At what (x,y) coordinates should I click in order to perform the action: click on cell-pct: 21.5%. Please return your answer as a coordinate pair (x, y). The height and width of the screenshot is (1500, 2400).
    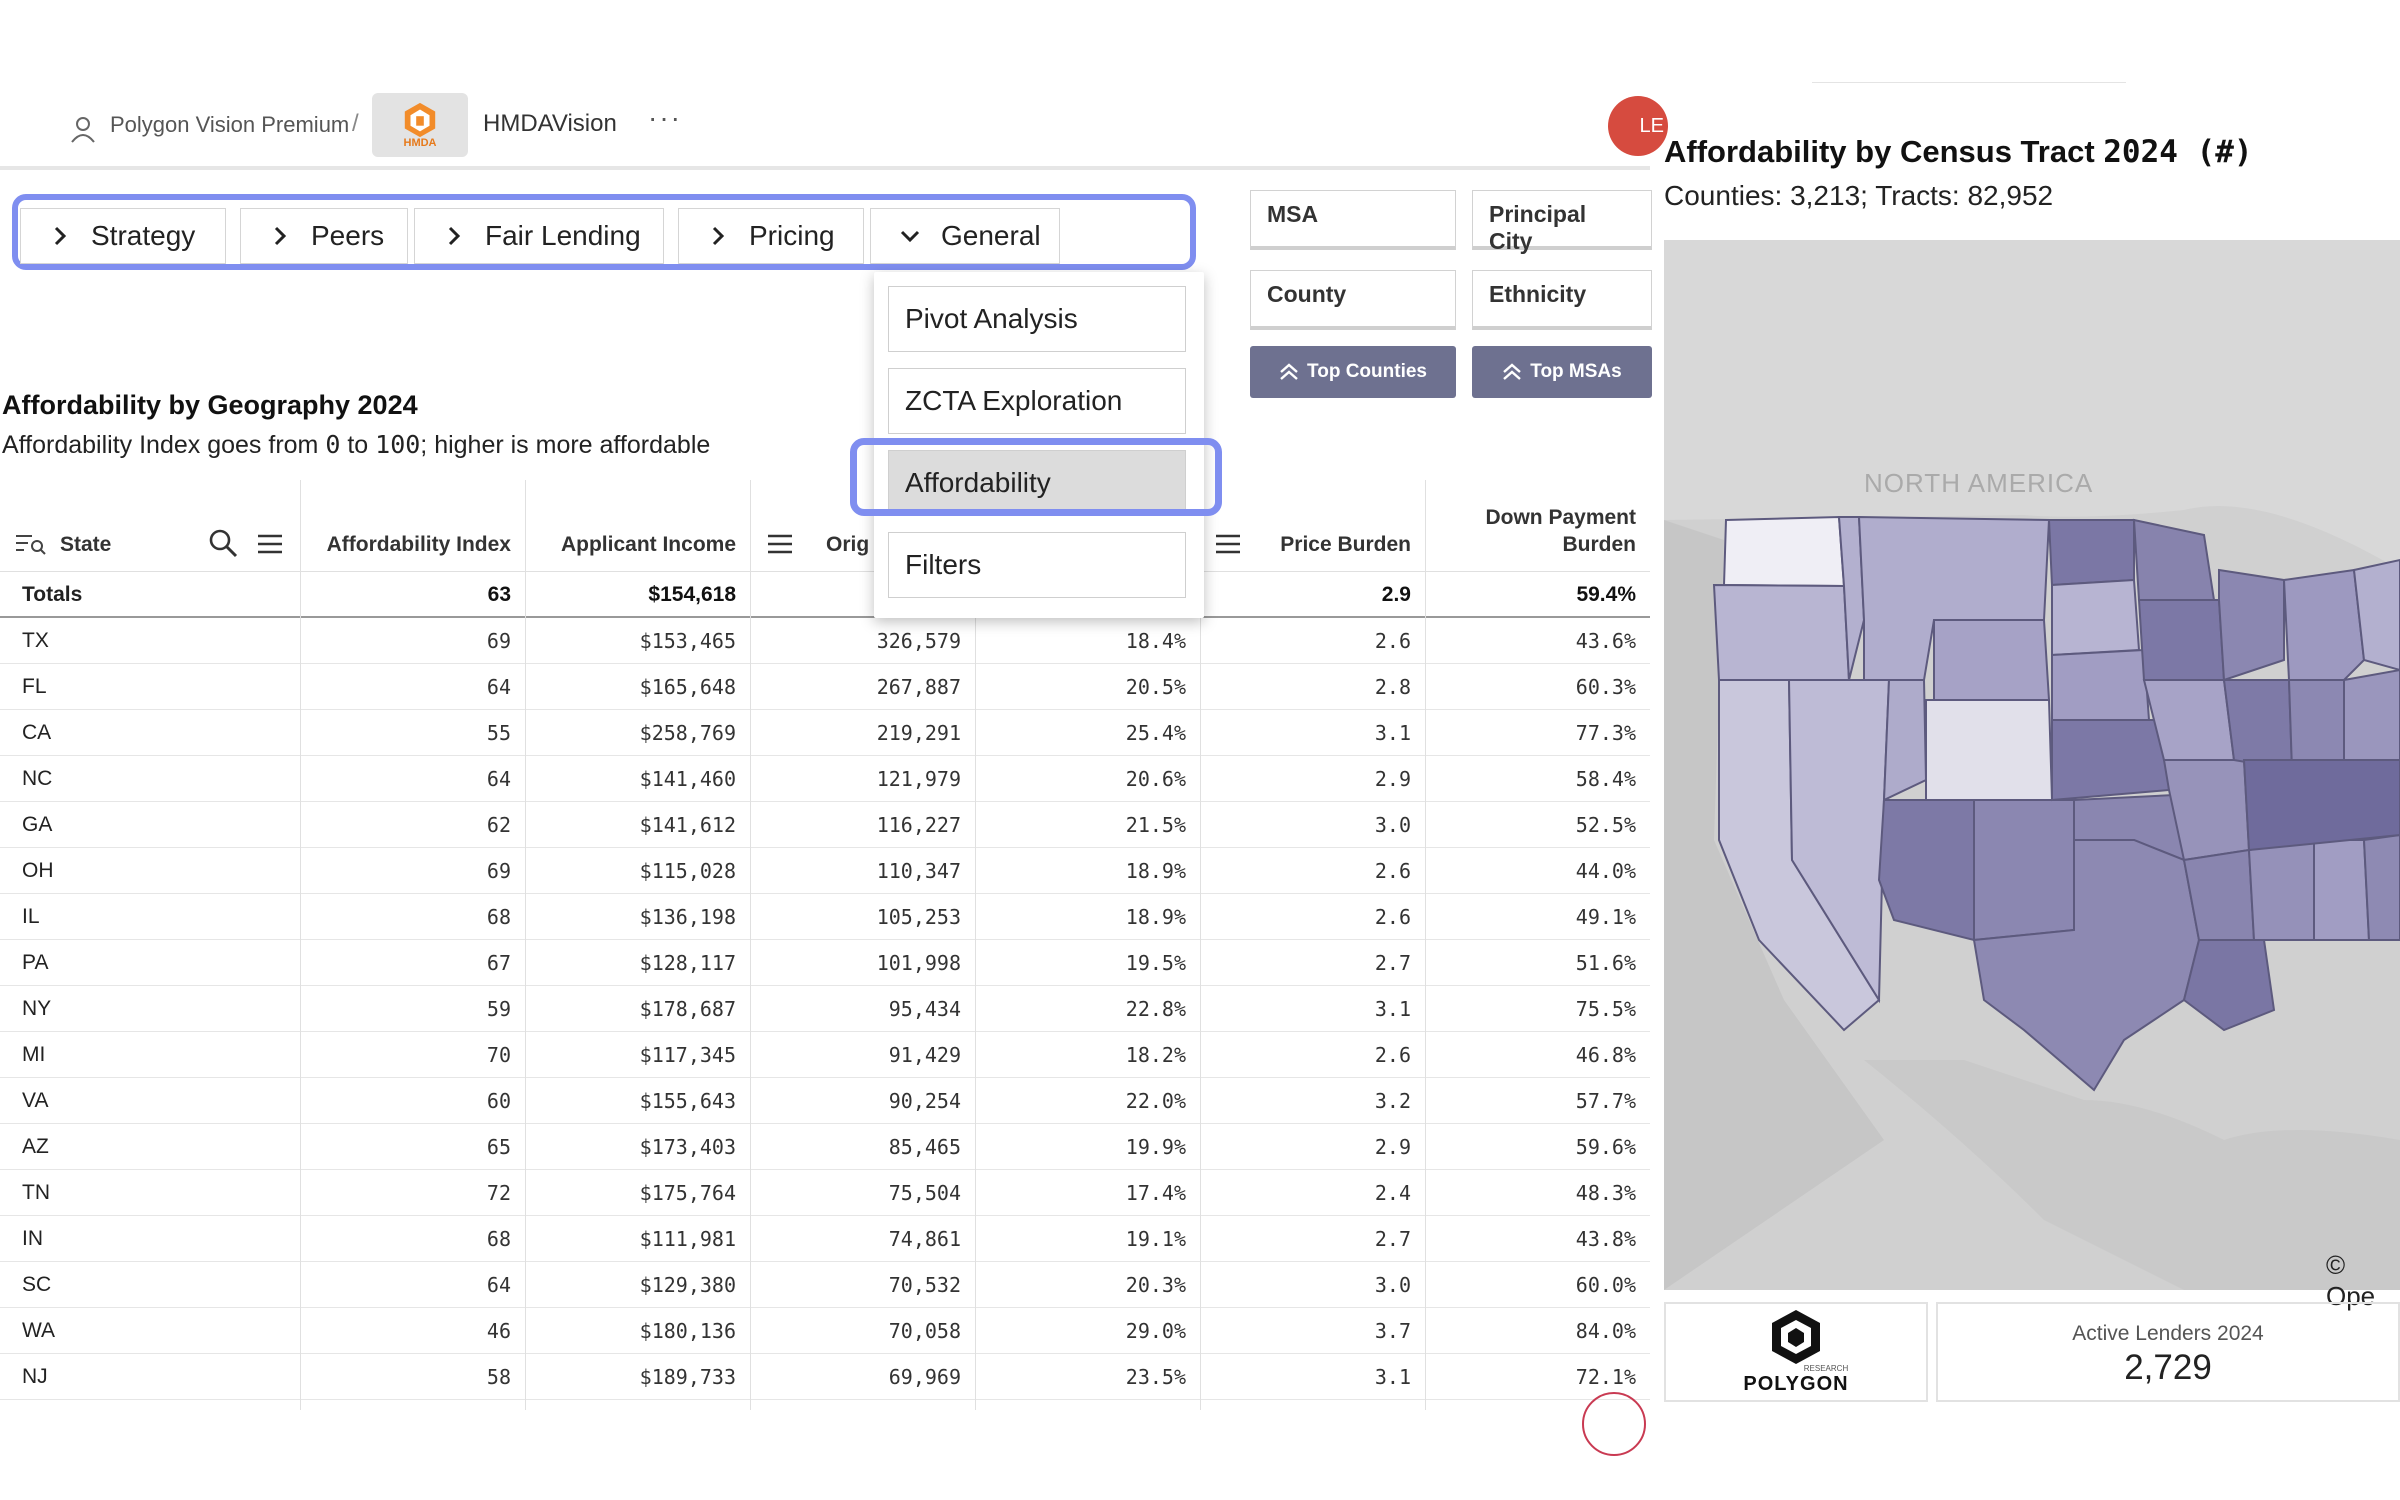
    Looking at the image, I should click on (1155, 825).